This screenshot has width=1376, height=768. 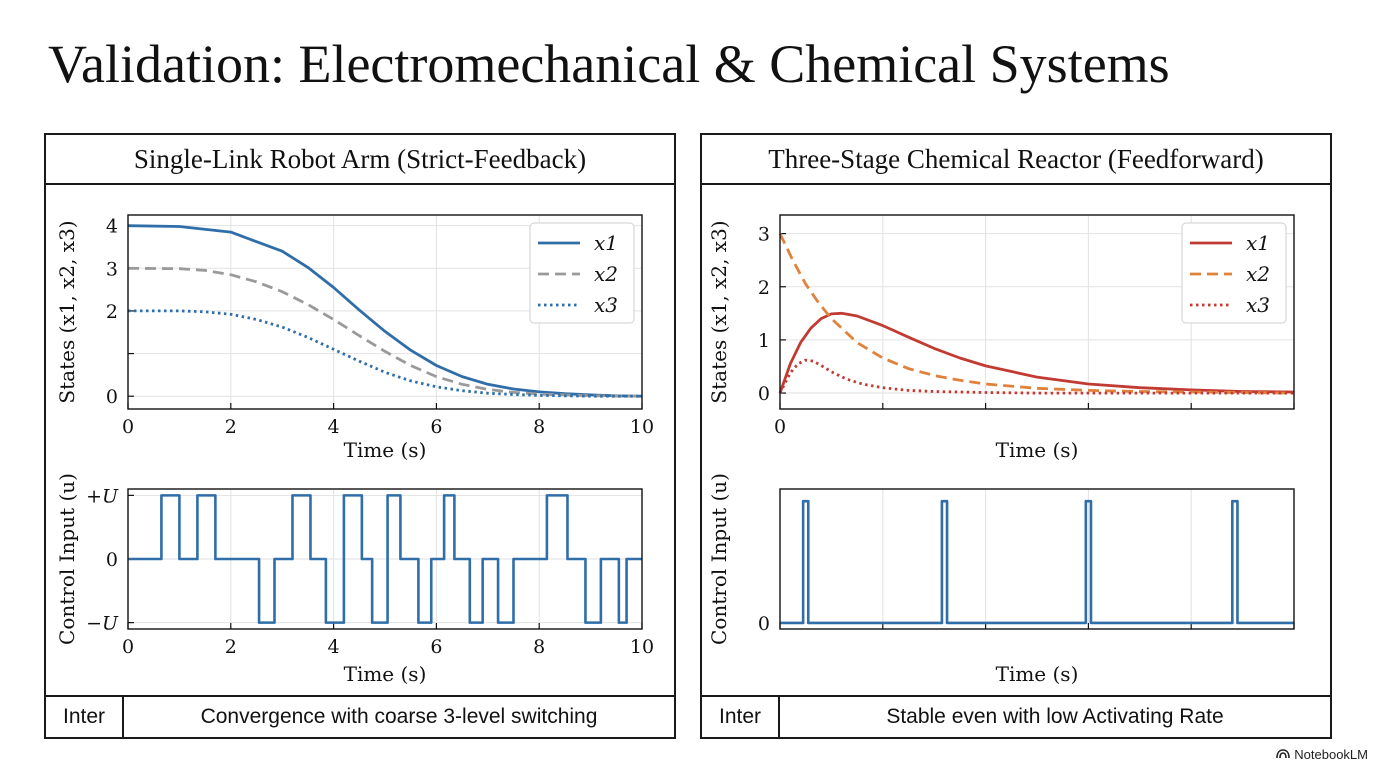 What do you see at coordinates (360, 160) in the screenshot?
I see `panel-heading: Single-Link Robot Arm (Strict-Feedback)` at bounding box center [360, 160].